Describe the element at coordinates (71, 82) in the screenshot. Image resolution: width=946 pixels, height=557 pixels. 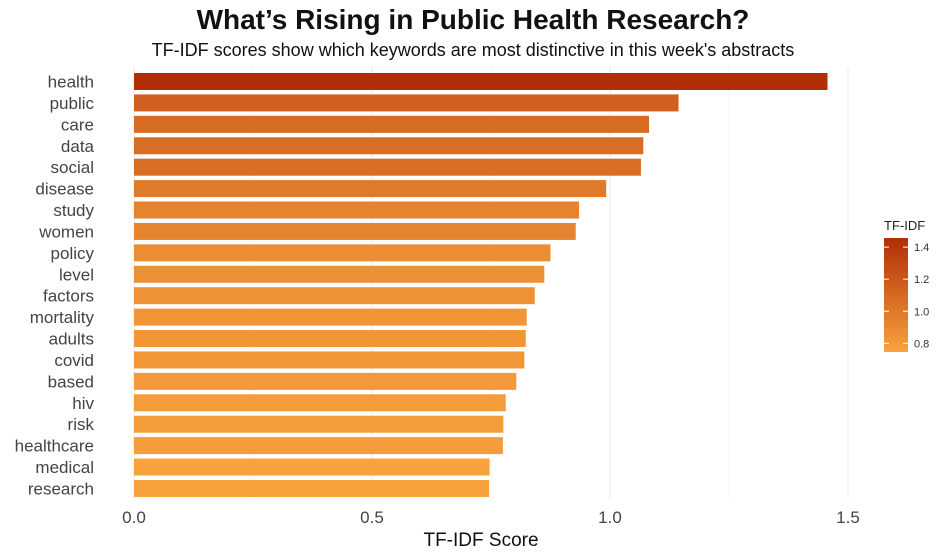
I see `y-tick-label: health` at that location.